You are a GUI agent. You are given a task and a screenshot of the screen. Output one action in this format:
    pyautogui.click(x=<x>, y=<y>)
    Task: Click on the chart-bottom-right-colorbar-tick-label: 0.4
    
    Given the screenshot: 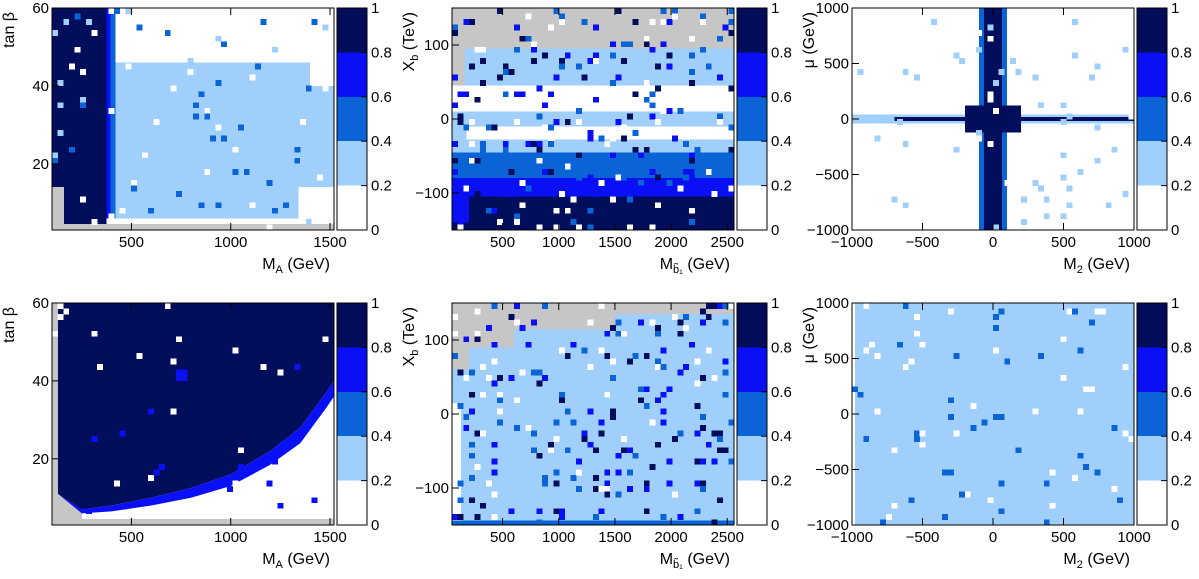 What is the action you would take?
    pyautogui.click(x=1181, y=436)
    